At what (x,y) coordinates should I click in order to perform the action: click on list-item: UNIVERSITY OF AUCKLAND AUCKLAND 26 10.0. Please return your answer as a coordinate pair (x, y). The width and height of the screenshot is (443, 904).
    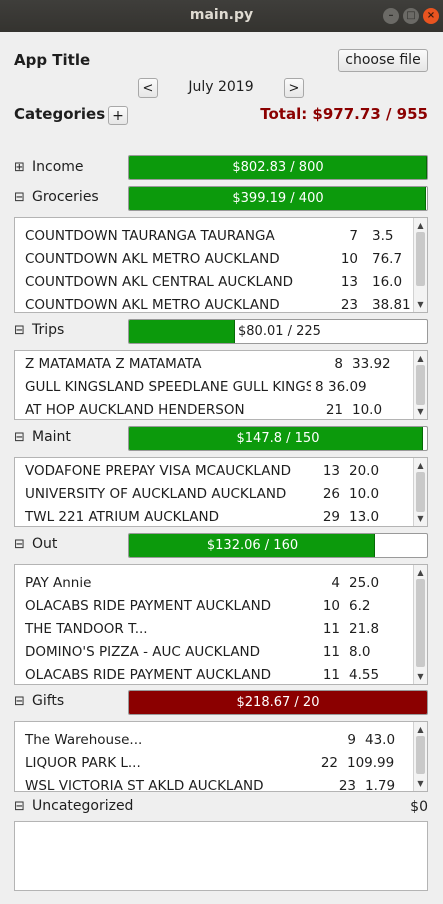
    Looking at the image, I should click on (202, 494).